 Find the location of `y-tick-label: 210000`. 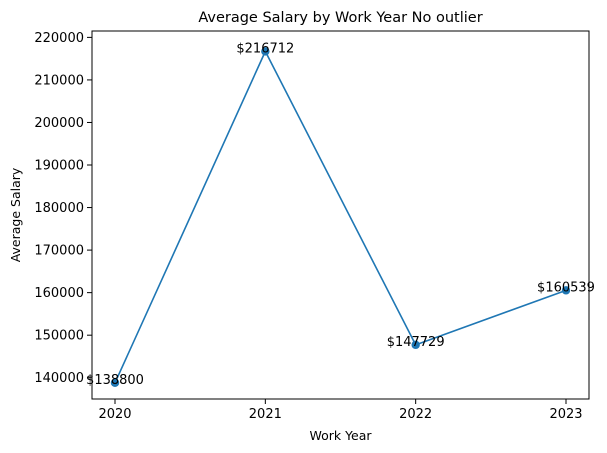

y-tick-label: 210000 is located at coordinates (59, 80).